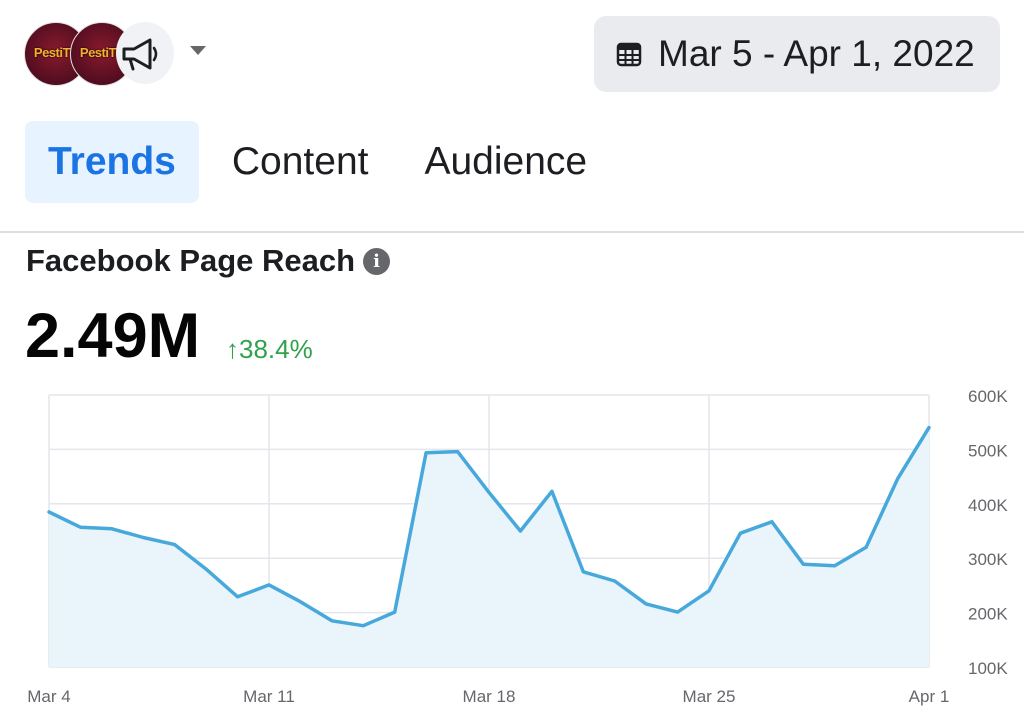  What do you see at coordinates (191, 260) in the screenshot?
I see `section-title-text: Facebook Page Reach` at bounding box center [191, 260].